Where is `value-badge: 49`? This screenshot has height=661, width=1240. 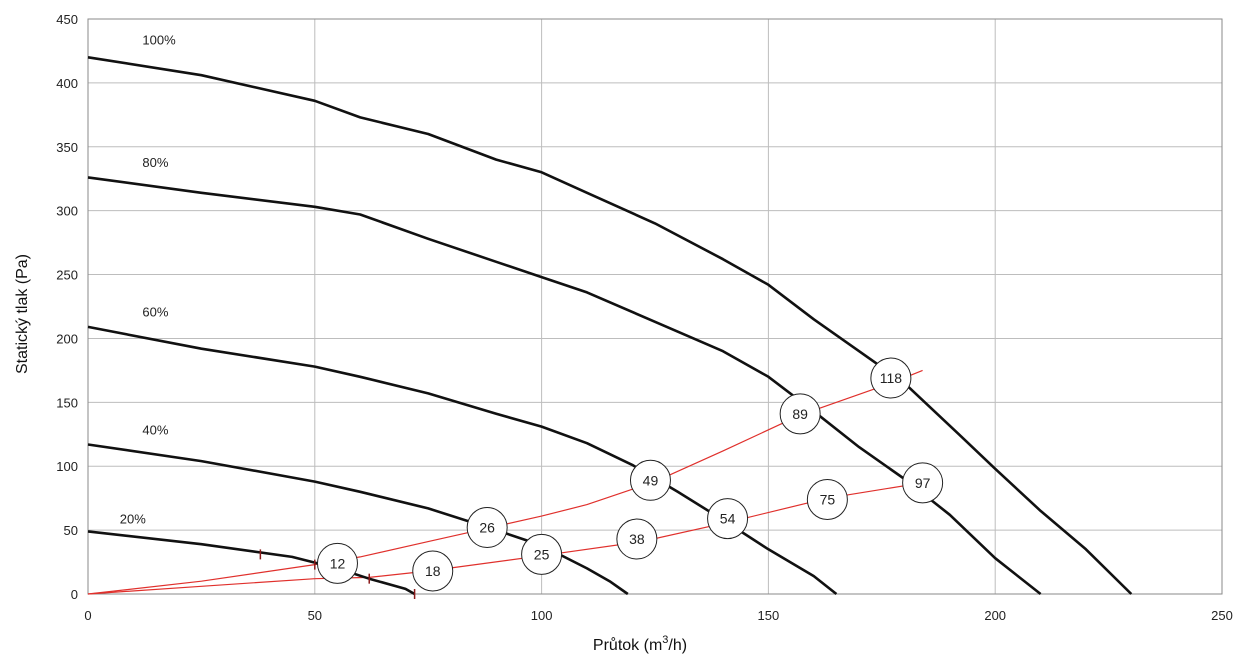
value-badge: 49 is located at coordinates (650, 480).